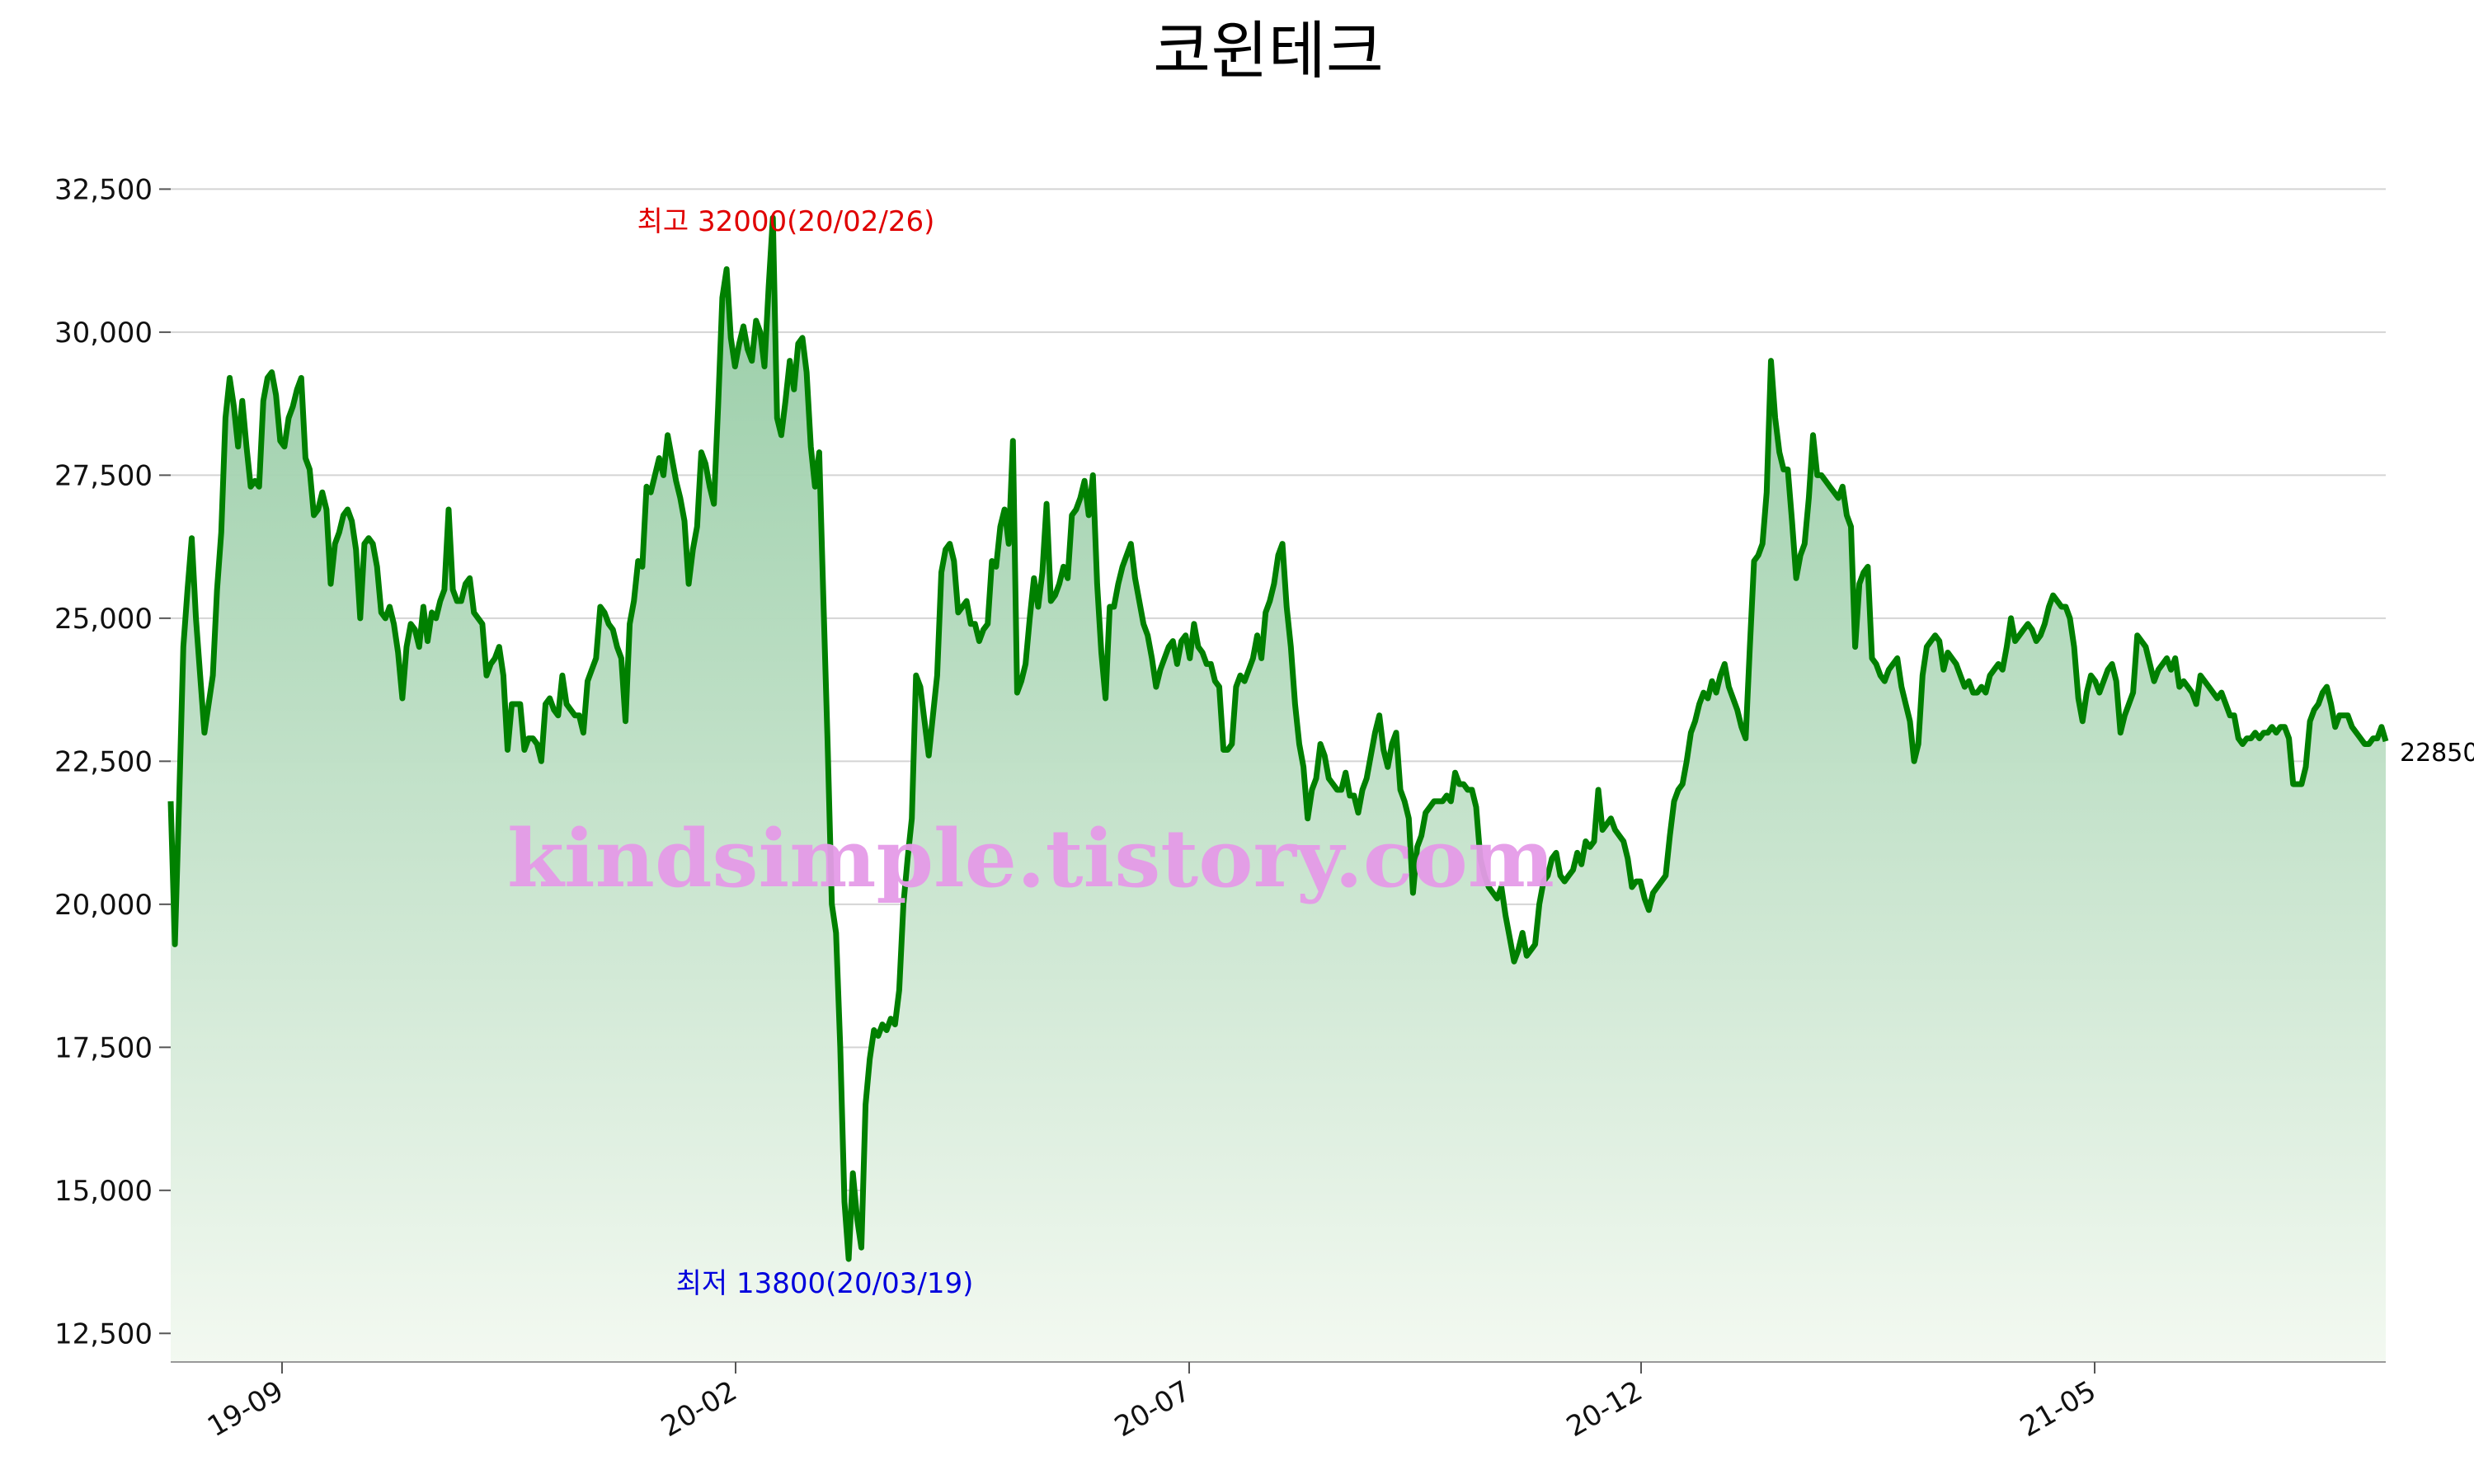 This screenshot has height=1484, width=2474. Describe the element at coordinates (245, 1409) in the screenshot. I see `x-tick-label: 19-09` at that location.